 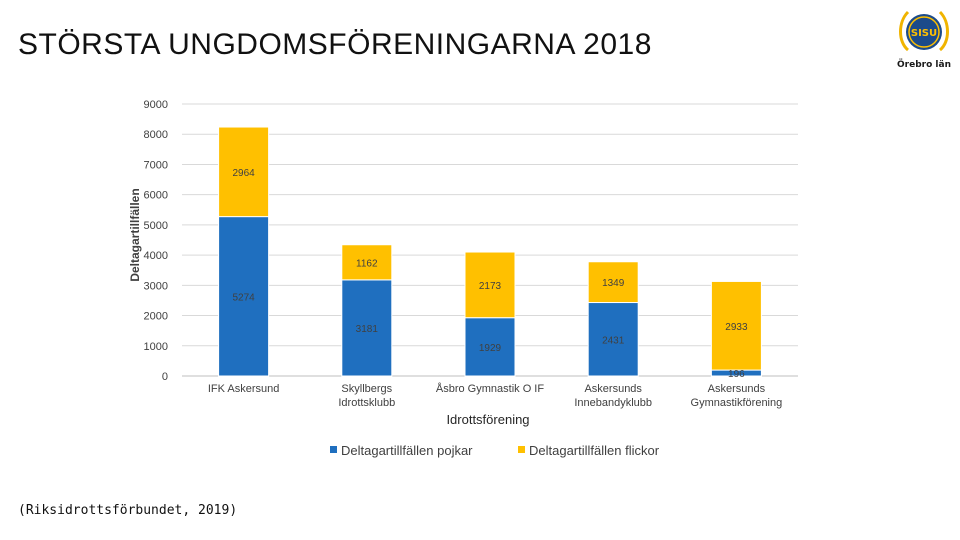 I want to click on sisu-logo: SISU Örebro län, so click(x=924, y=40).